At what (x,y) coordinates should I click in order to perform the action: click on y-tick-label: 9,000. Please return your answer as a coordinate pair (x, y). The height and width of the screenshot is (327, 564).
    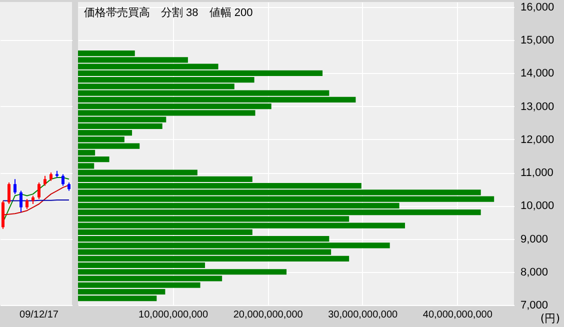
    Looking at the image, I should click on (534, 239).